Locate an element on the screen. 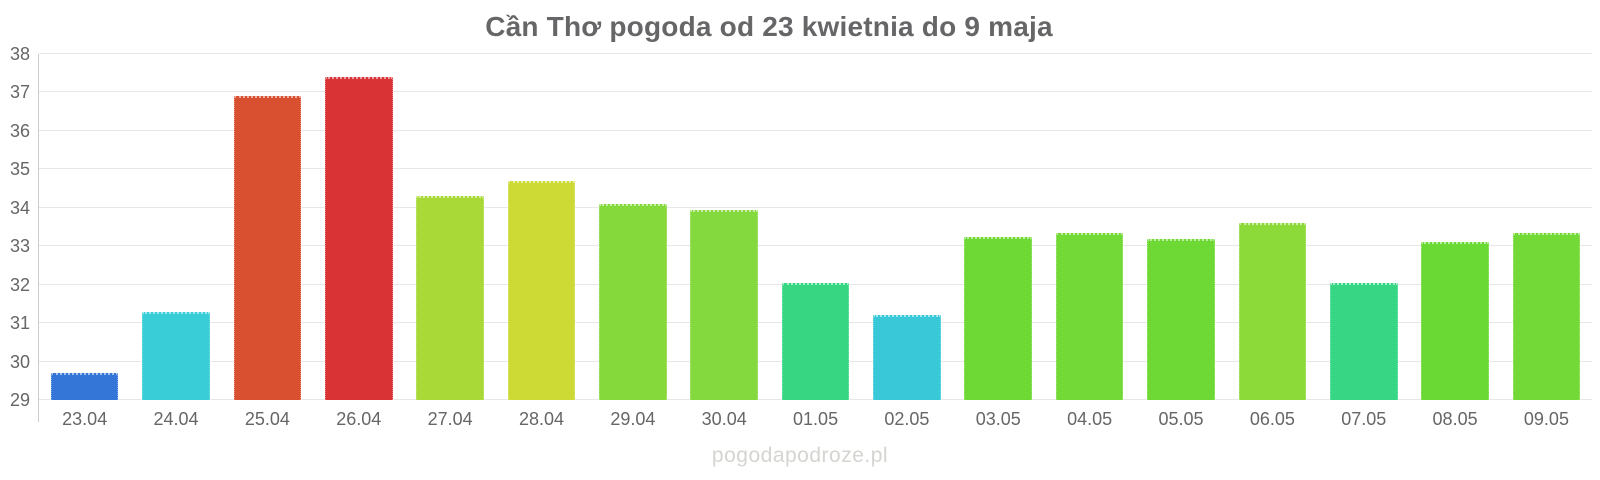  bar-slot-06.05 is located at coordinates (1272, 227).